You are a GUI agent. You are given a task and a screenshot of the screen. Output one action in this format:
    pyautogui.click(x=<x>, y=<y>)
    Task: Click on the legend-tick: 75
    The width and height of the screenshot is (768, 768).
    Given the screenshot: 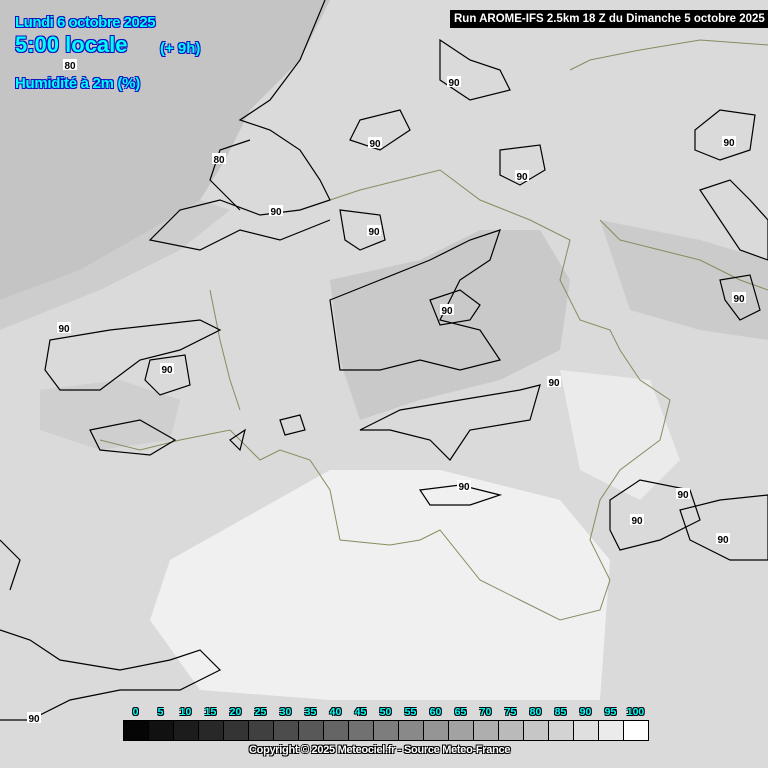 What is the action you would take?
    pyautogui.click(x=510, y=712)
    